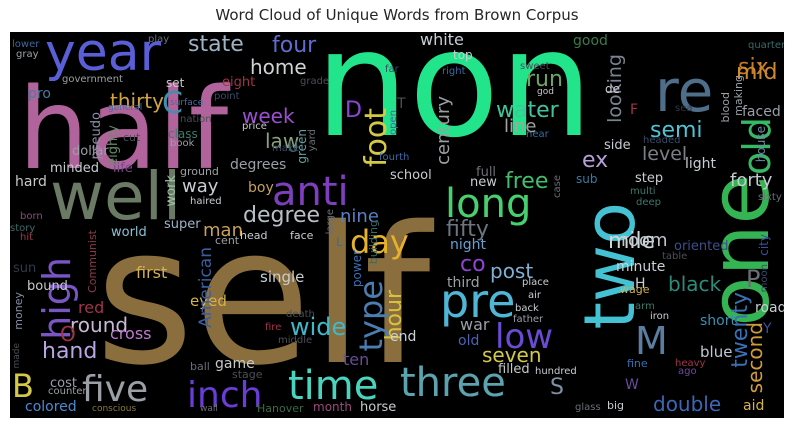  Describe the element at coordinates (754, 406) in the screenshot. I see `word-aid: aid` at that location.